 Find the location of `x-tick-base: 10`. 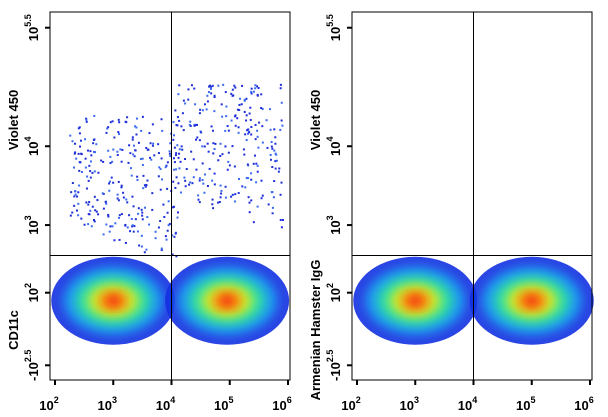

x-tick-base: 10 is located at coordinates (523, 405).